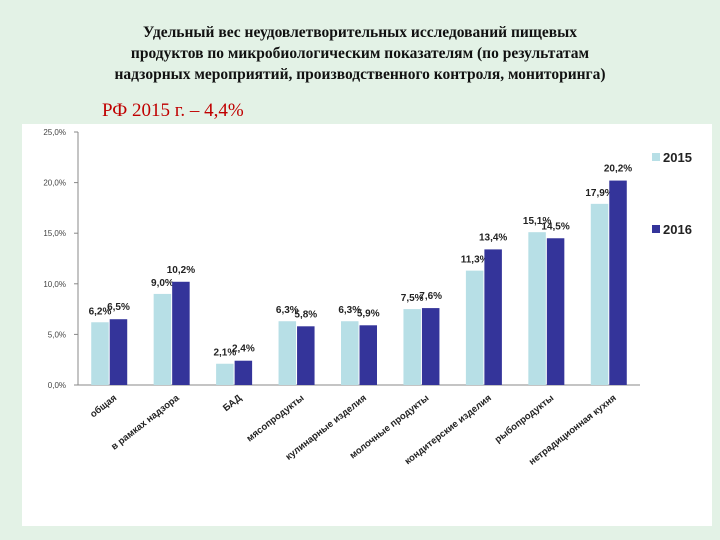 This screenshot has height=540, width=720. Describe the element at coordinates (677, 229) in the screenshot. I see `legend-label-2016: 2016` at that location.